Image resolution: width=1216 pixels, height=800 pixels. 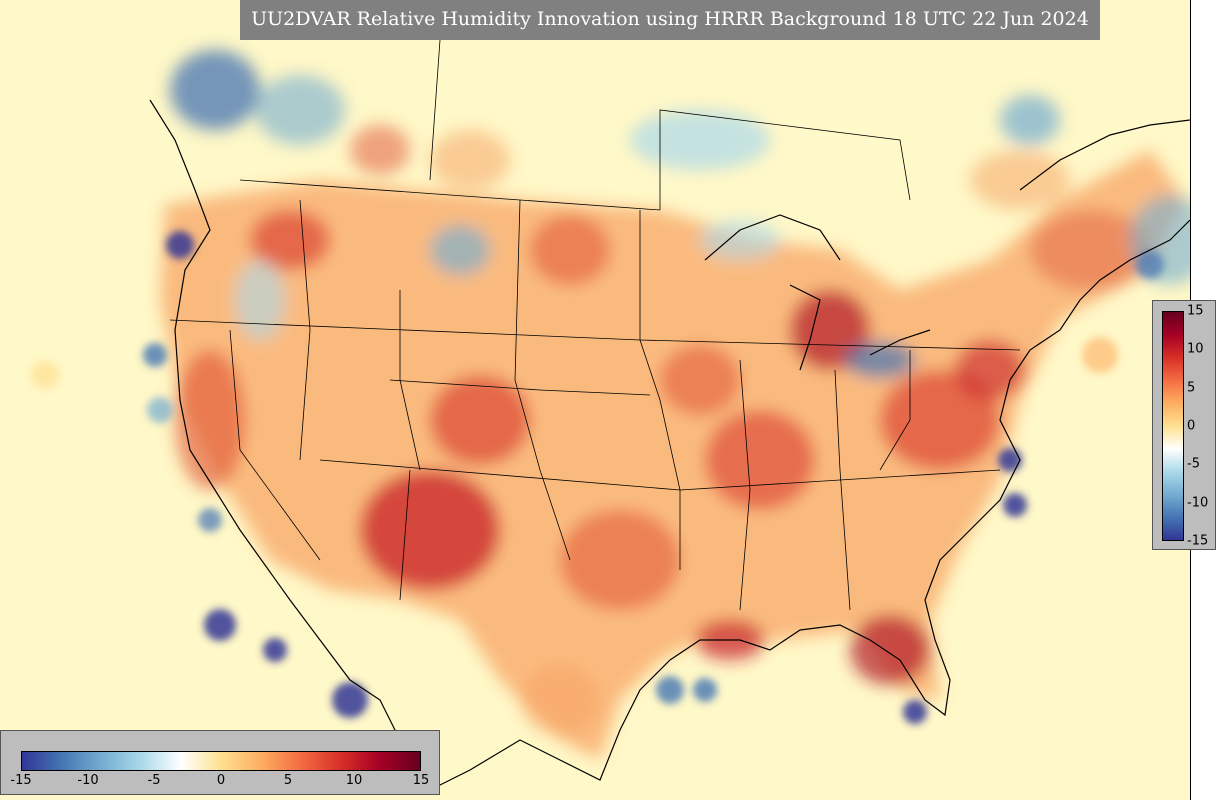 I want to click on colorbar-bottom: -15 -10 -5 0 5 10 15, so click(x=220, y=762).